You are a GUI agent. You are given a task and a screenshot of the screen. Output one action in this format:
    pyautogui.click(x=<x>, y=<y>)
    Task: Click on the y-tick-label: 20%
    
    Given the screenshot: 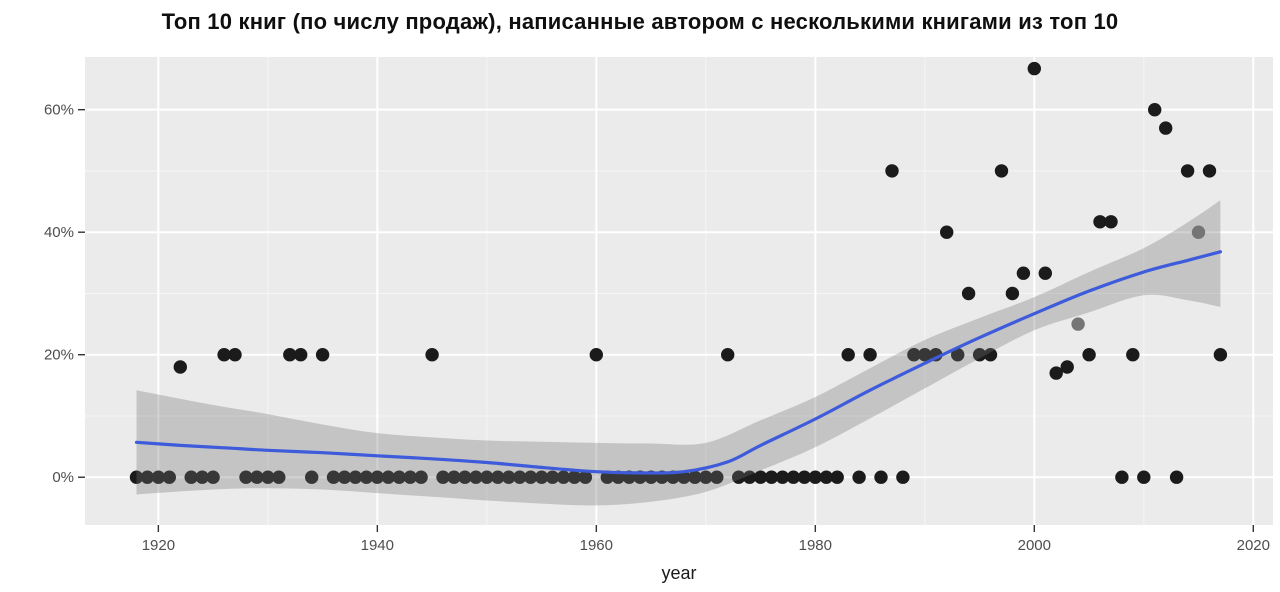 What is the action you would take?
    pyautogui.click(x=59, y=355)
    